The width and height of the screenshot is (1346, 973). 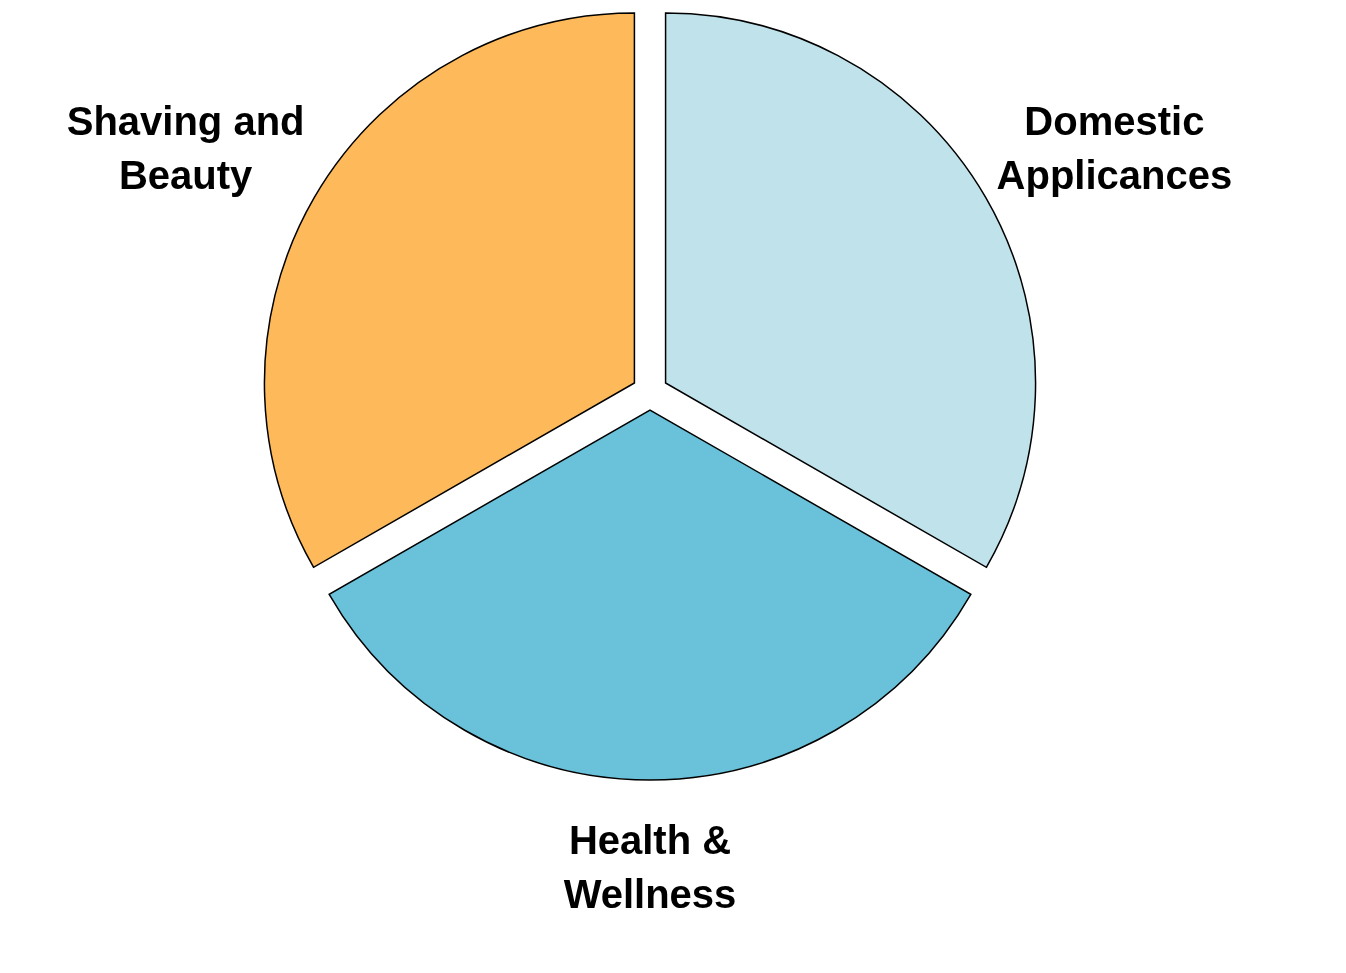 I want to click on slice-label: Shaving and Beauty, so click(x=185, y=148).